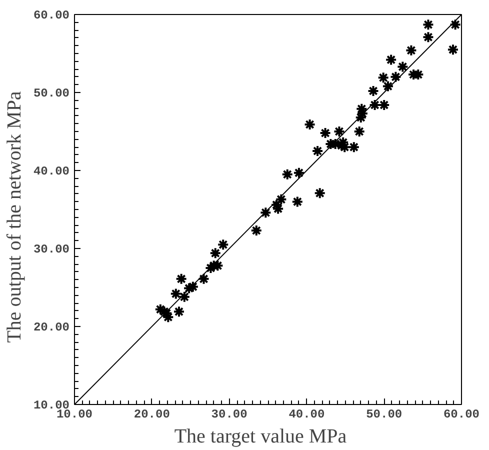 This screenshot has height=450, width=489. Describe the element at coordinates (229, 415) in the screenshot. I see `x-tick-label: 30.00` at that location.